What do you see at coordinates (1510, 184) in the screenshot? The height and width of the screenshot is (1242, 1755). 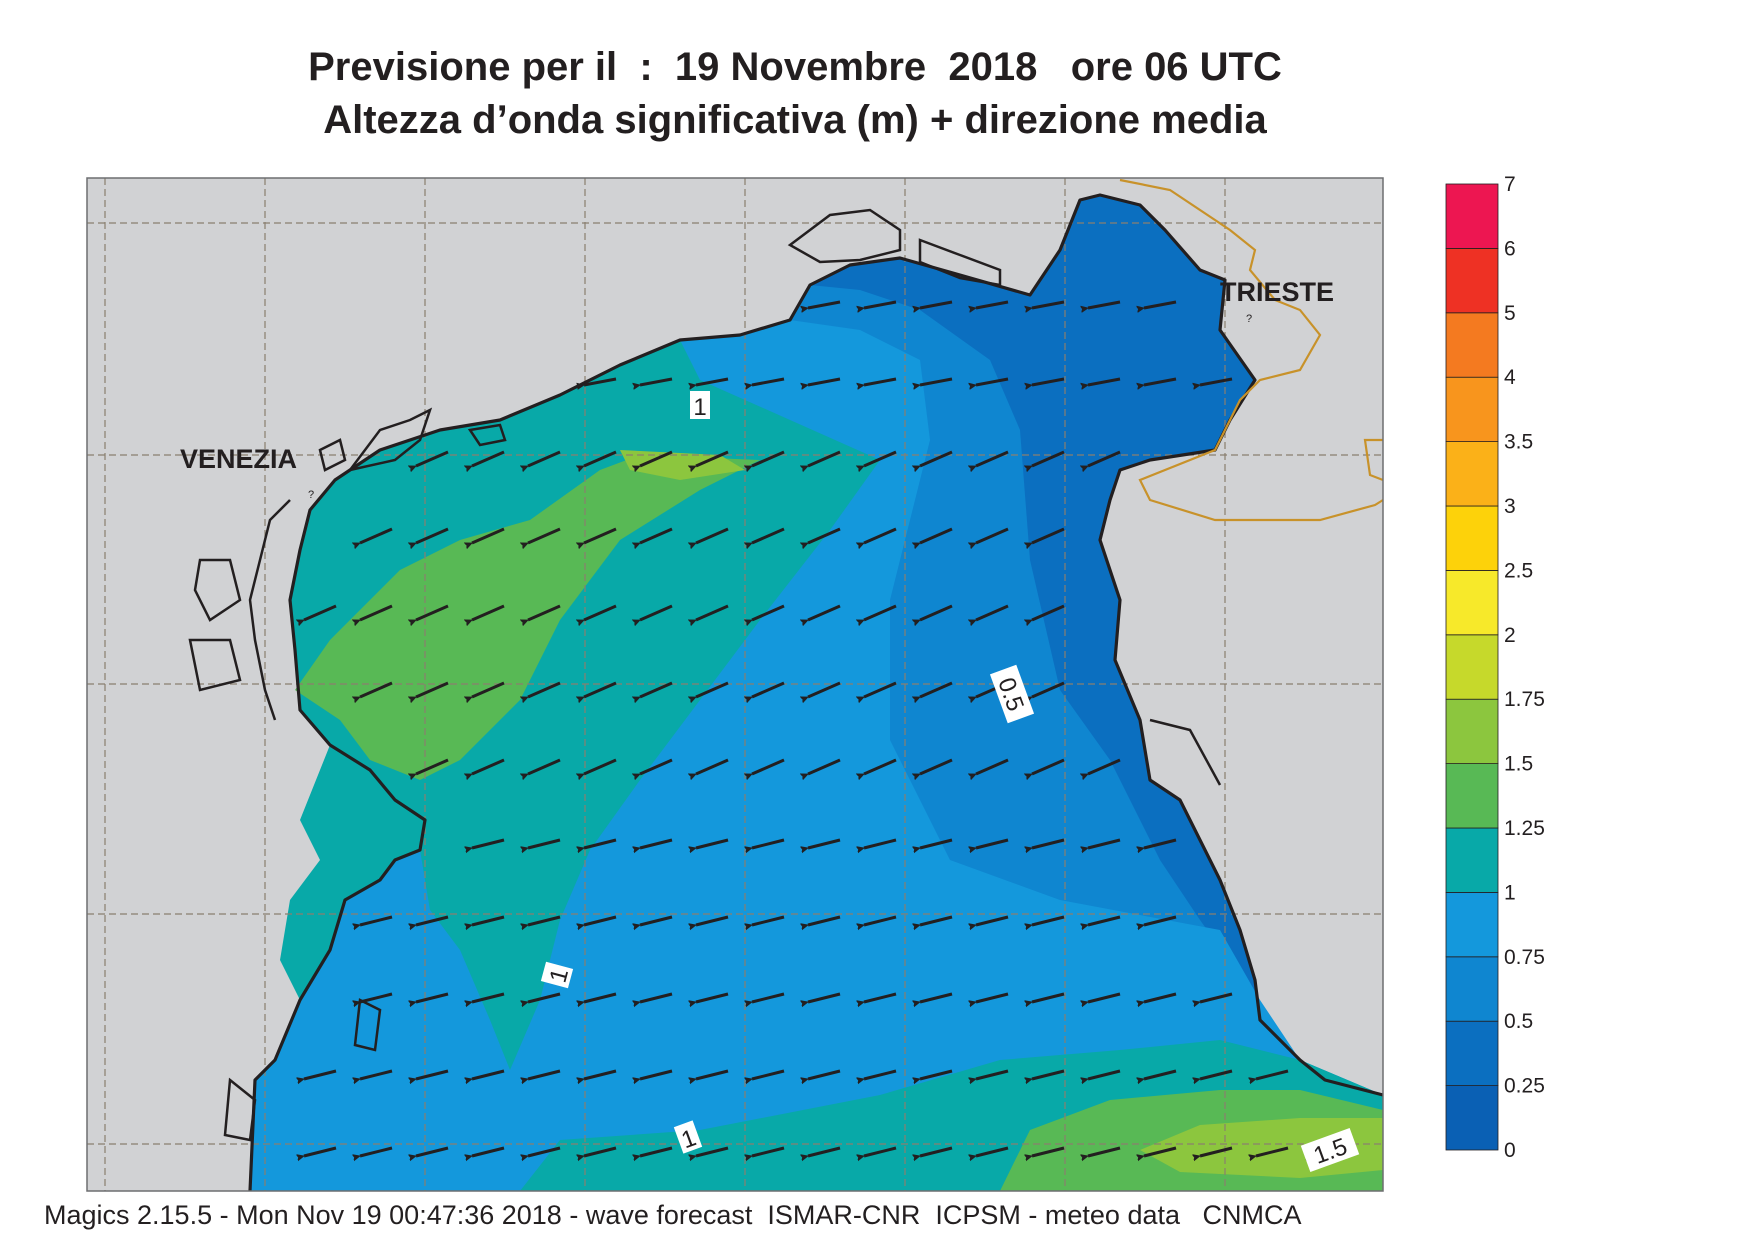 I see `colorbar-tick-label: 7` at bounding box center [1510, 184].